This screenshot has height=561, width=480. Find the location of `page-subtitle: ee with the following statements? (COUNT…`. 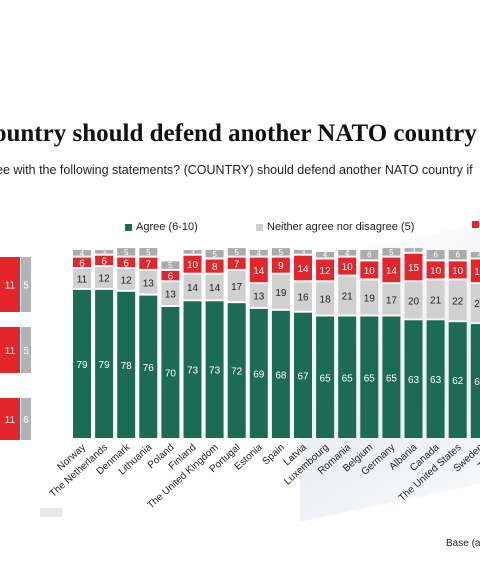

page-subtitle: ee with the following statements? (COUNT… is located at coordinates (236, 170).